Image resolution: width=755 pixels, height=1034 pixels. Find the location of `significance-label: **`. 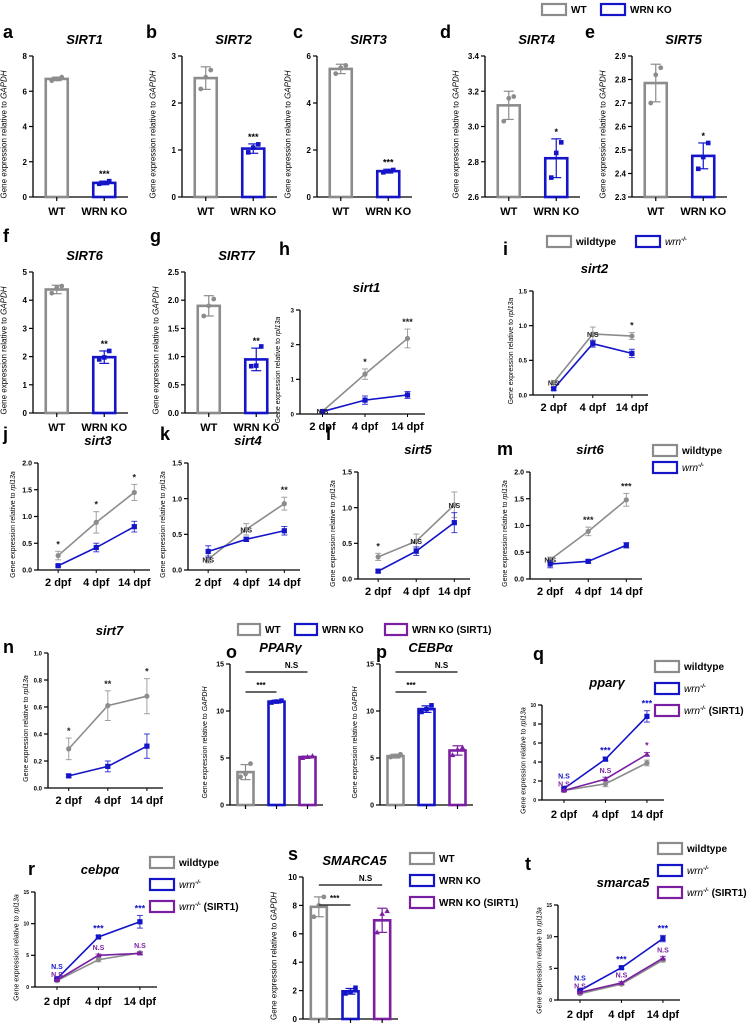

significance-label: ** is located at coordinates (105, 344).